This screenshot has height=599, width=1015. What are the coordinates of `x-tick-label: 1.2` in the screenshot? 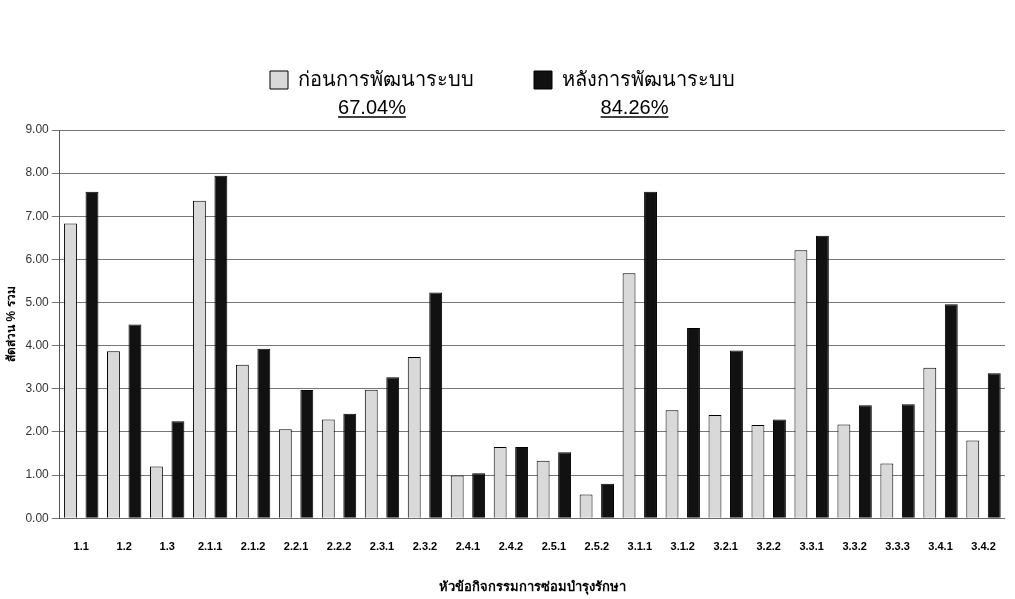 It's located at (124, 545).